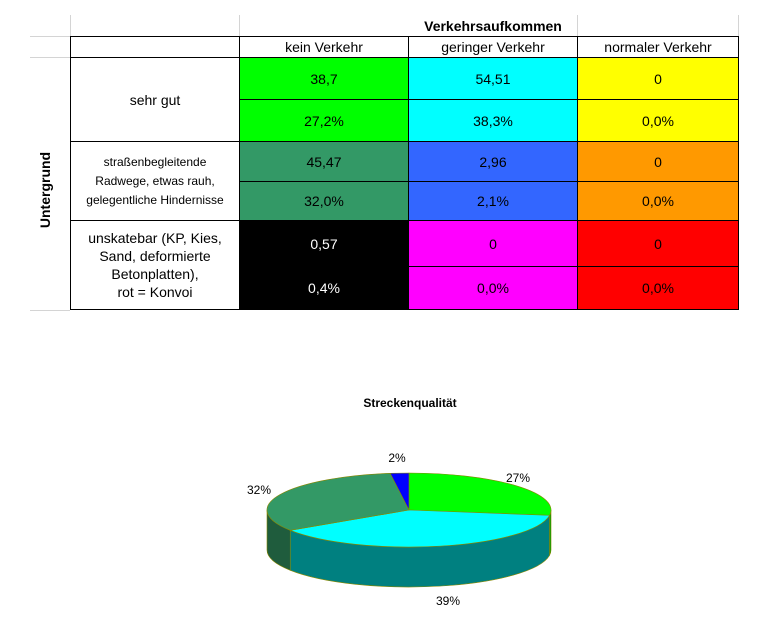  I want to click on row-label-line: straßenbegleitende, so click(155, 161).